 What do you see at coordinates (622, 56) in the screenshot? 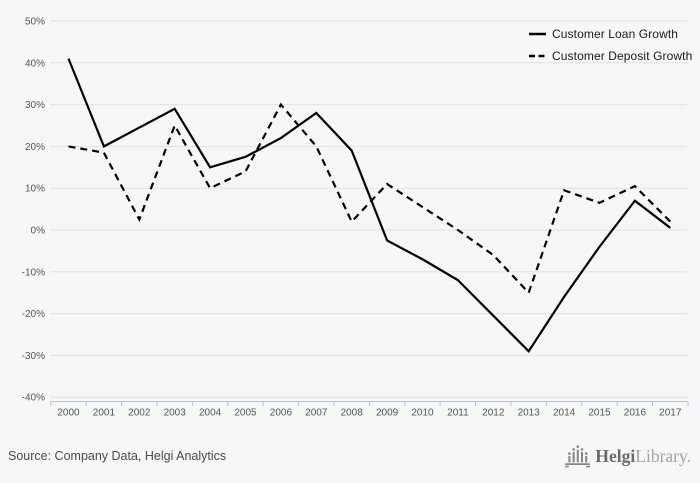
I see `legend-label-deposit-growth: Customer Deposit Growth` at bounding box center [622, 56].